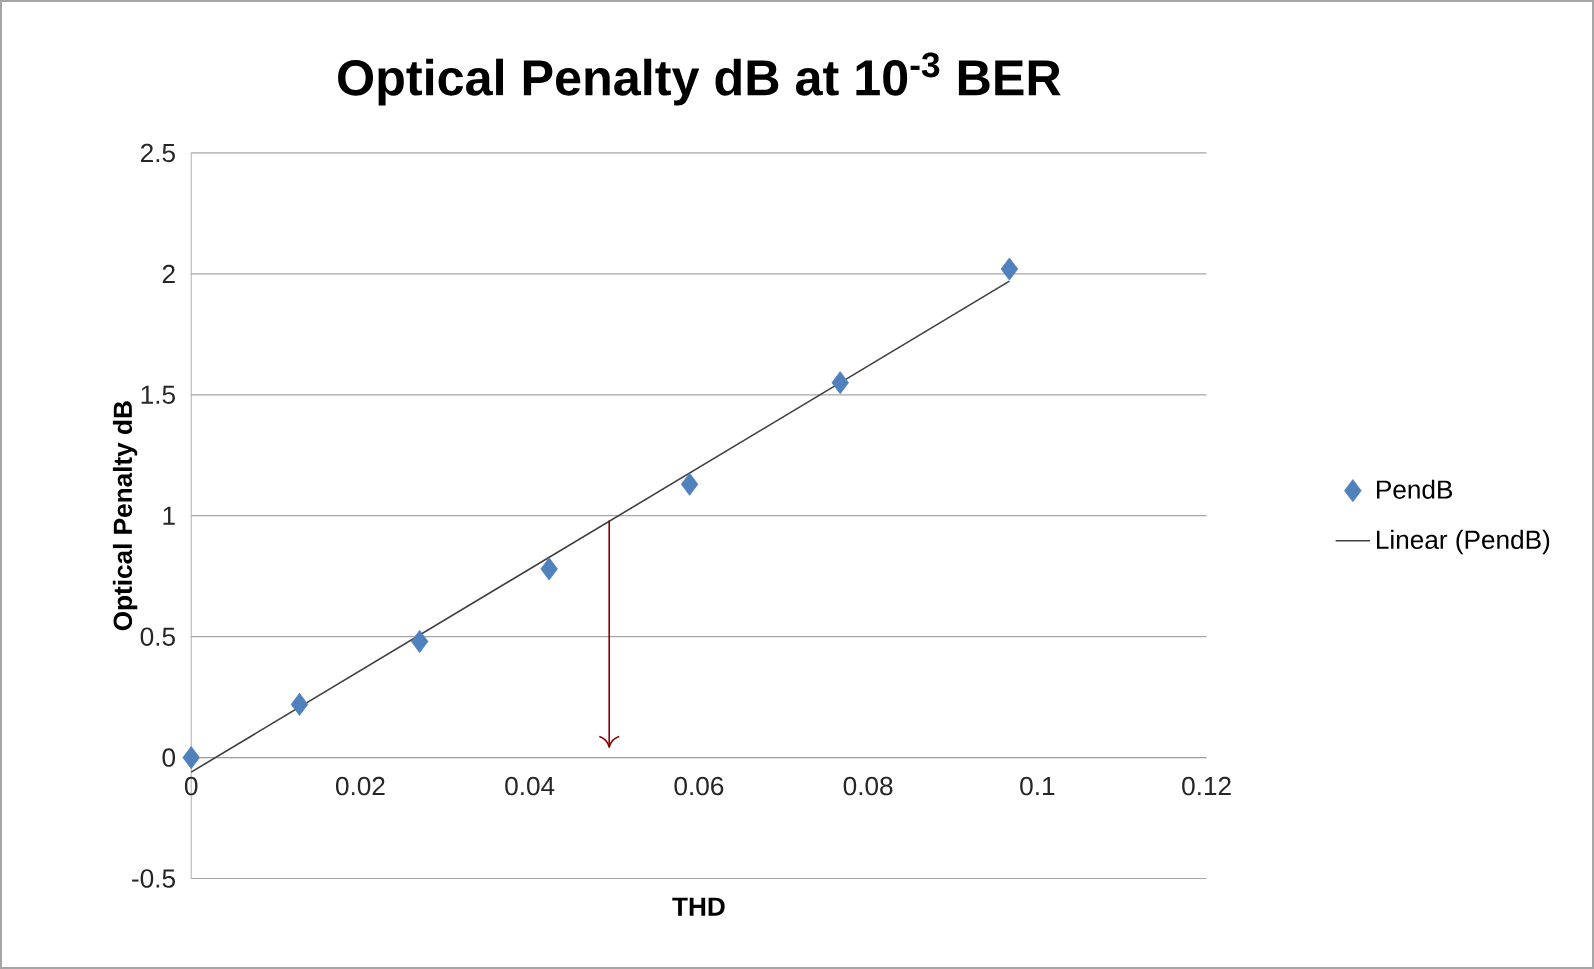  Describe the element at coordinates (168, 273) in the screenshot. I see `y-tick-label: 2` at that location.